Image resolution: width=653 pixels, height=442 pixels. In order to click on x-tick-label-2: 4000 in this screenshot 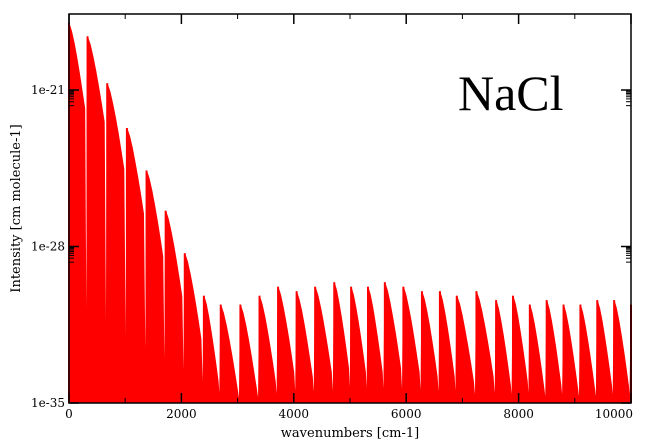, I will do `click(294, 414)`.